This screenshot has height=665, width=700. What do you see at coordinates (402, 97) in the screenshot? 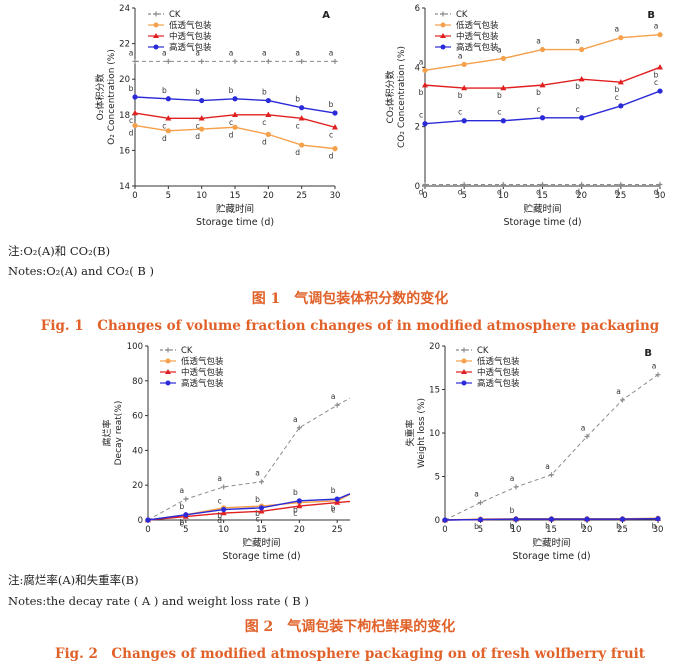
I see `y-axis-title-en: CO₂ Concentration (%)` at bounding box center [402, 97].